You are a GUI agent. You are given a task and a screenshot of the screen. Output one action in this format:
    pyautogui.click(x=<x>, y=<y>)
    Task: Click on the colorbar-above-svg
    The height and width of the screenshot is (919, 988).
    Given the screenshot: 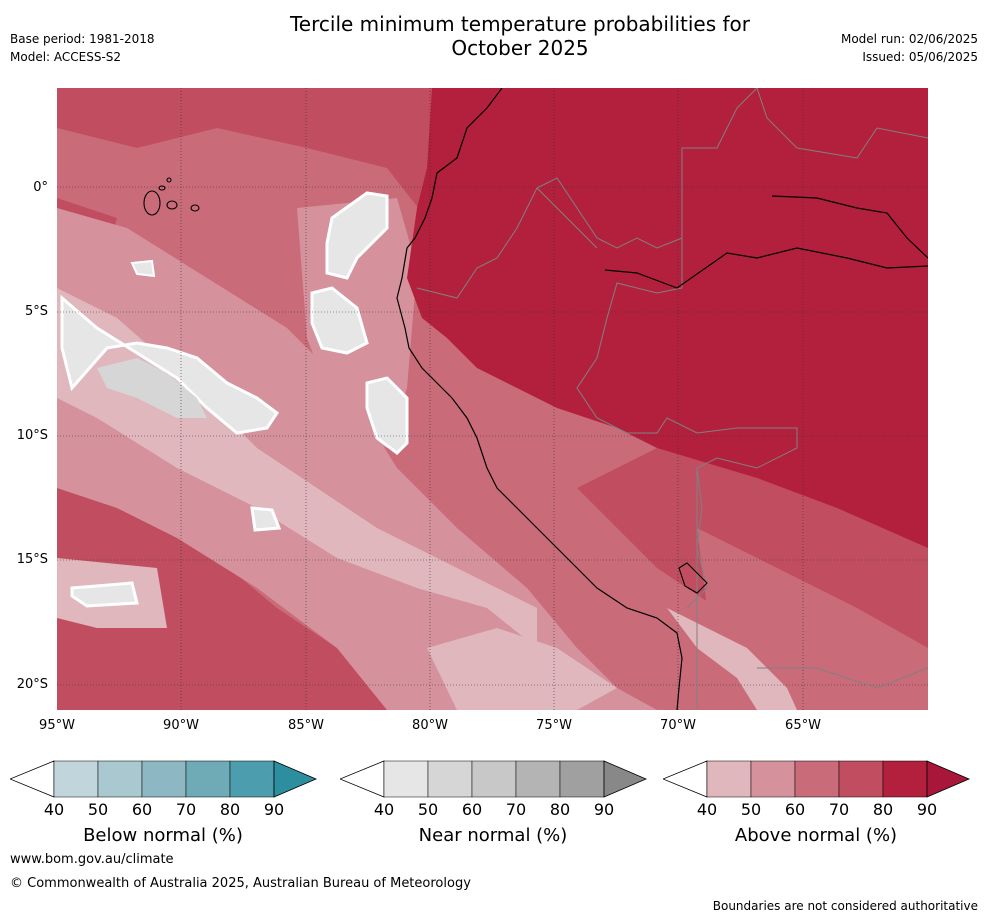 What is the action you would take?
    pyautogui.click(x=817, y=779)
    